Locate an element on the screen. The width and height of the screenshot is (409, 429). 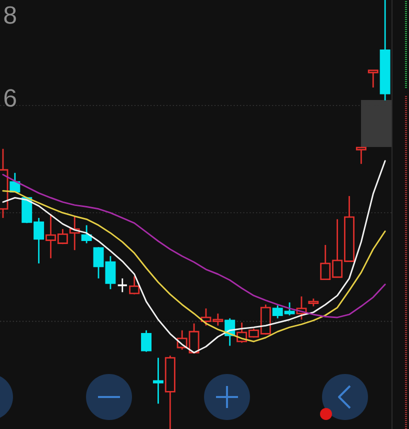
annotation: 6 is located at coordinates (10, 98).